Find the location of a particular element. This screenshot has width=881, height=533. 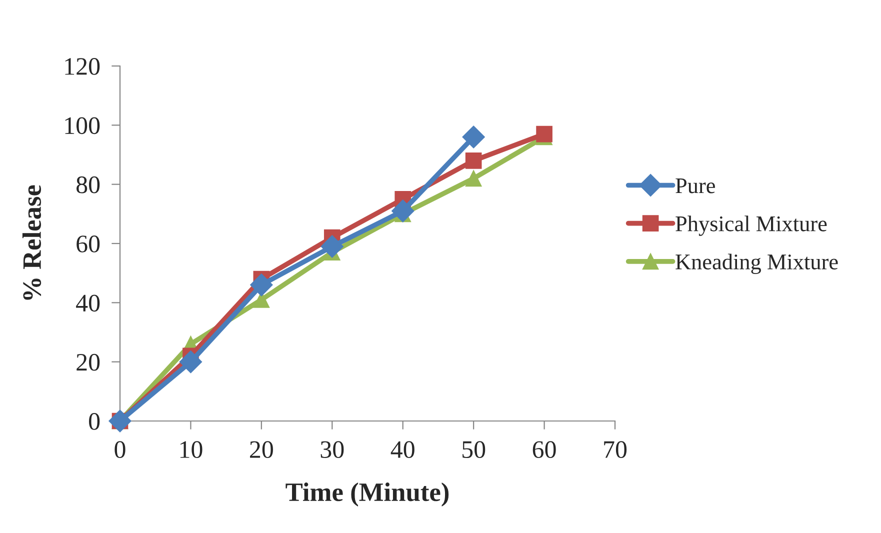

y-tick-label: 20 is located at coordinates (88, 362).